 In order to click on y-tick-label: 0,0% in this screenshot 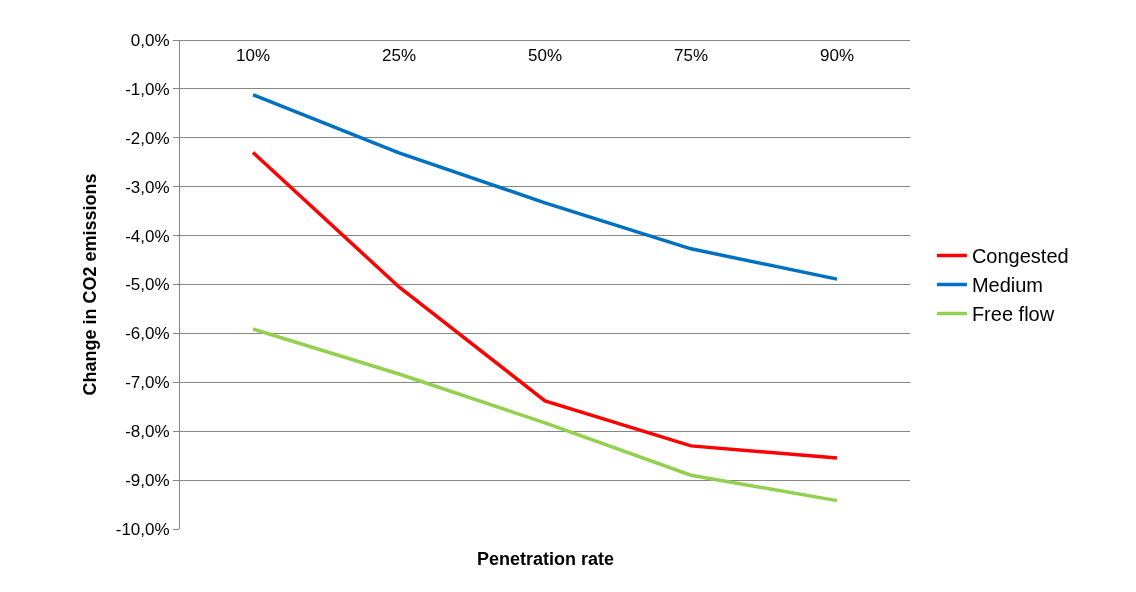, I will do `click(150, 40)`.